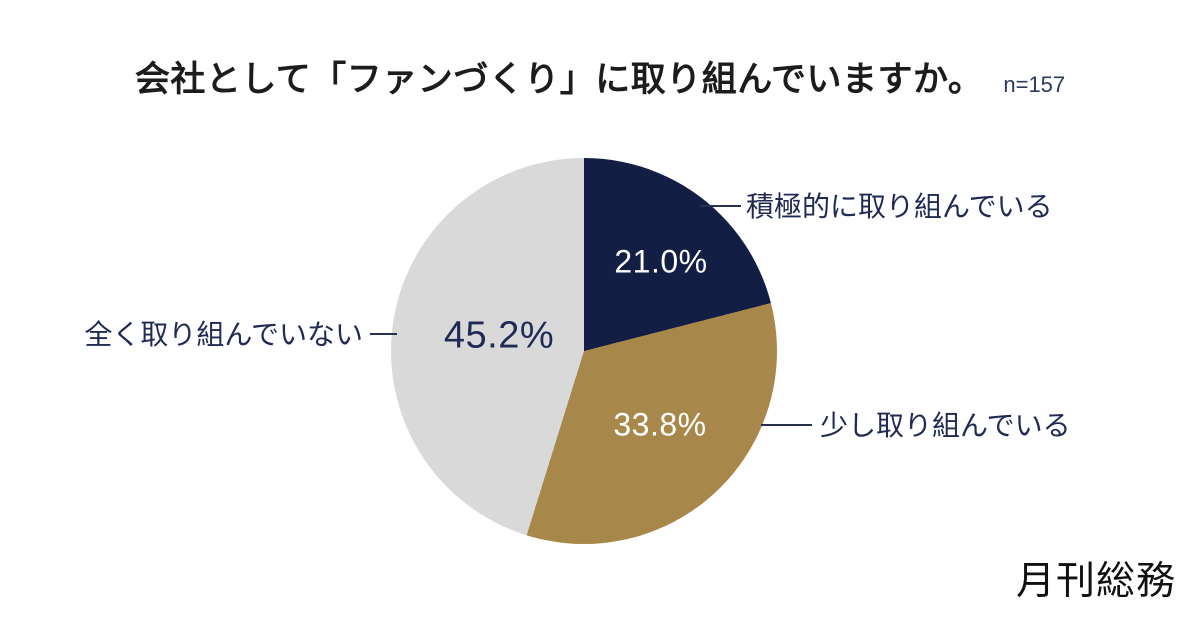 The width and height of the screenshot is (1200, 628). What do you see at coordinates (223, 334) in the screenshot?
I see `slice-label-not-working: 全く取り組んでいない` at bounding box center [223, 334].